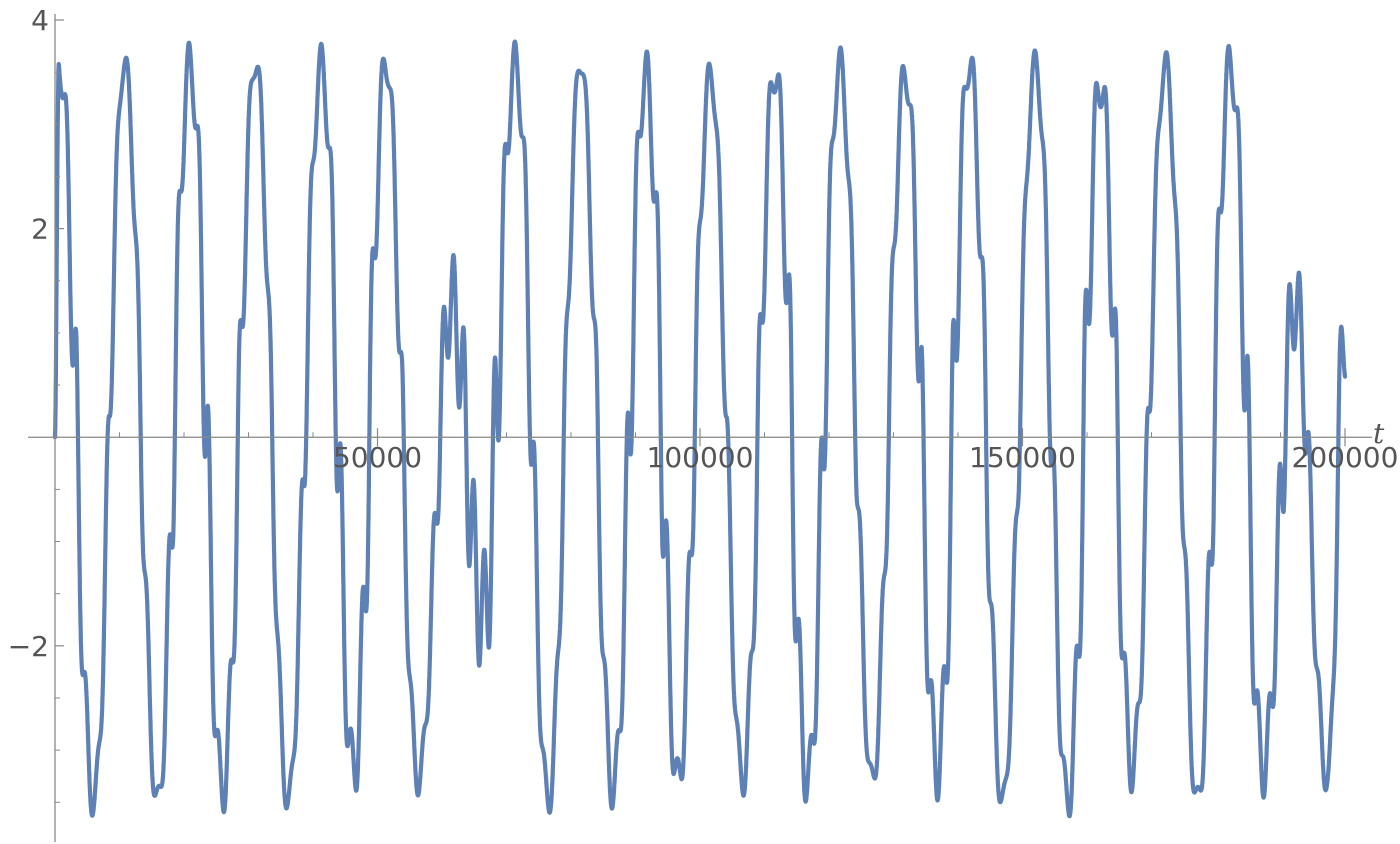 The height and width of the screenshot is (844, 1400). What do you see at coordinates (1379, 433) in the screenshot?
I see `x-axis-label: t` at bounding box center [1379, 433].